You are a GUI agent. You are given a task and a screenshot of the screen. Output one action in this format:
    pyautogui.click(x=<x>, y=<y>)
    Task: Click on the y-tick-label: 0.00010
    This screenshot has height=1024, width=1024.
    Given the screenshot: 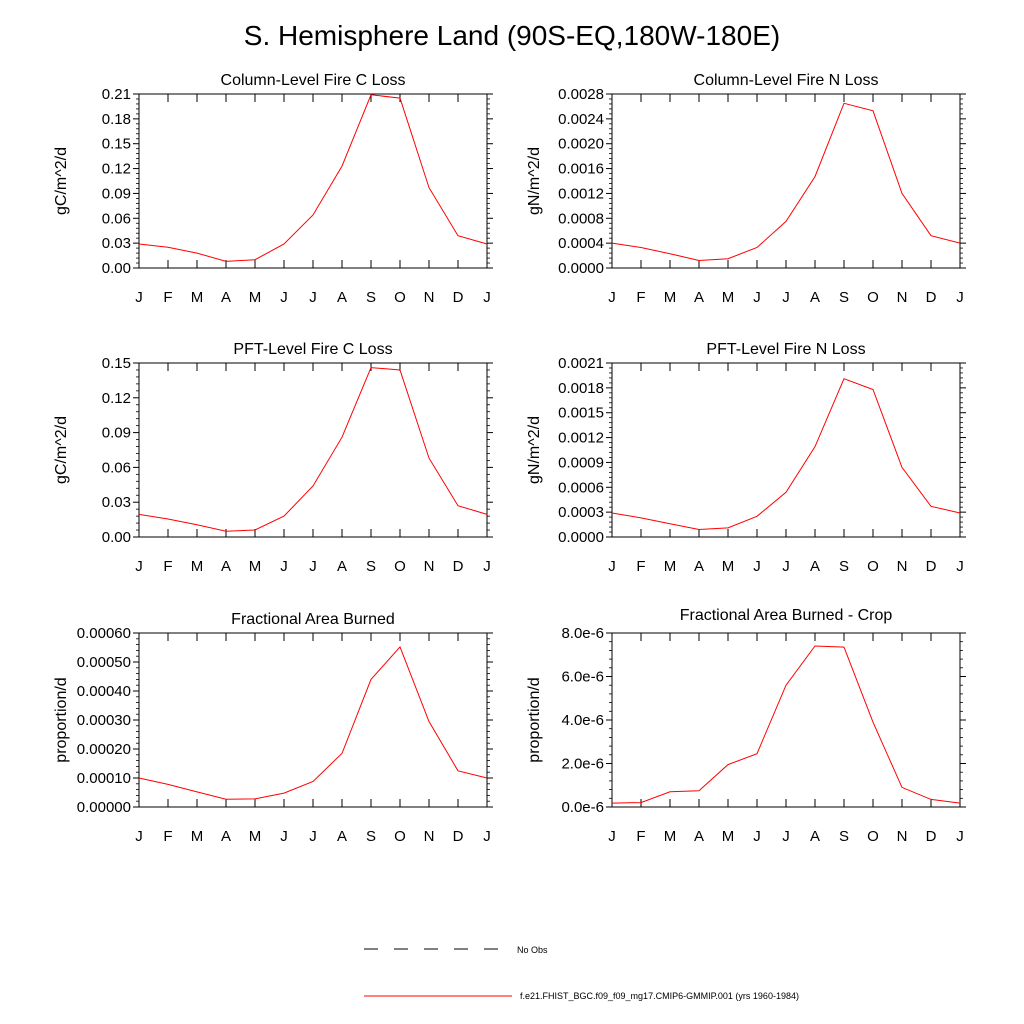 What is the action you would take?
    pyautogui.click(x=104, y=778)
    